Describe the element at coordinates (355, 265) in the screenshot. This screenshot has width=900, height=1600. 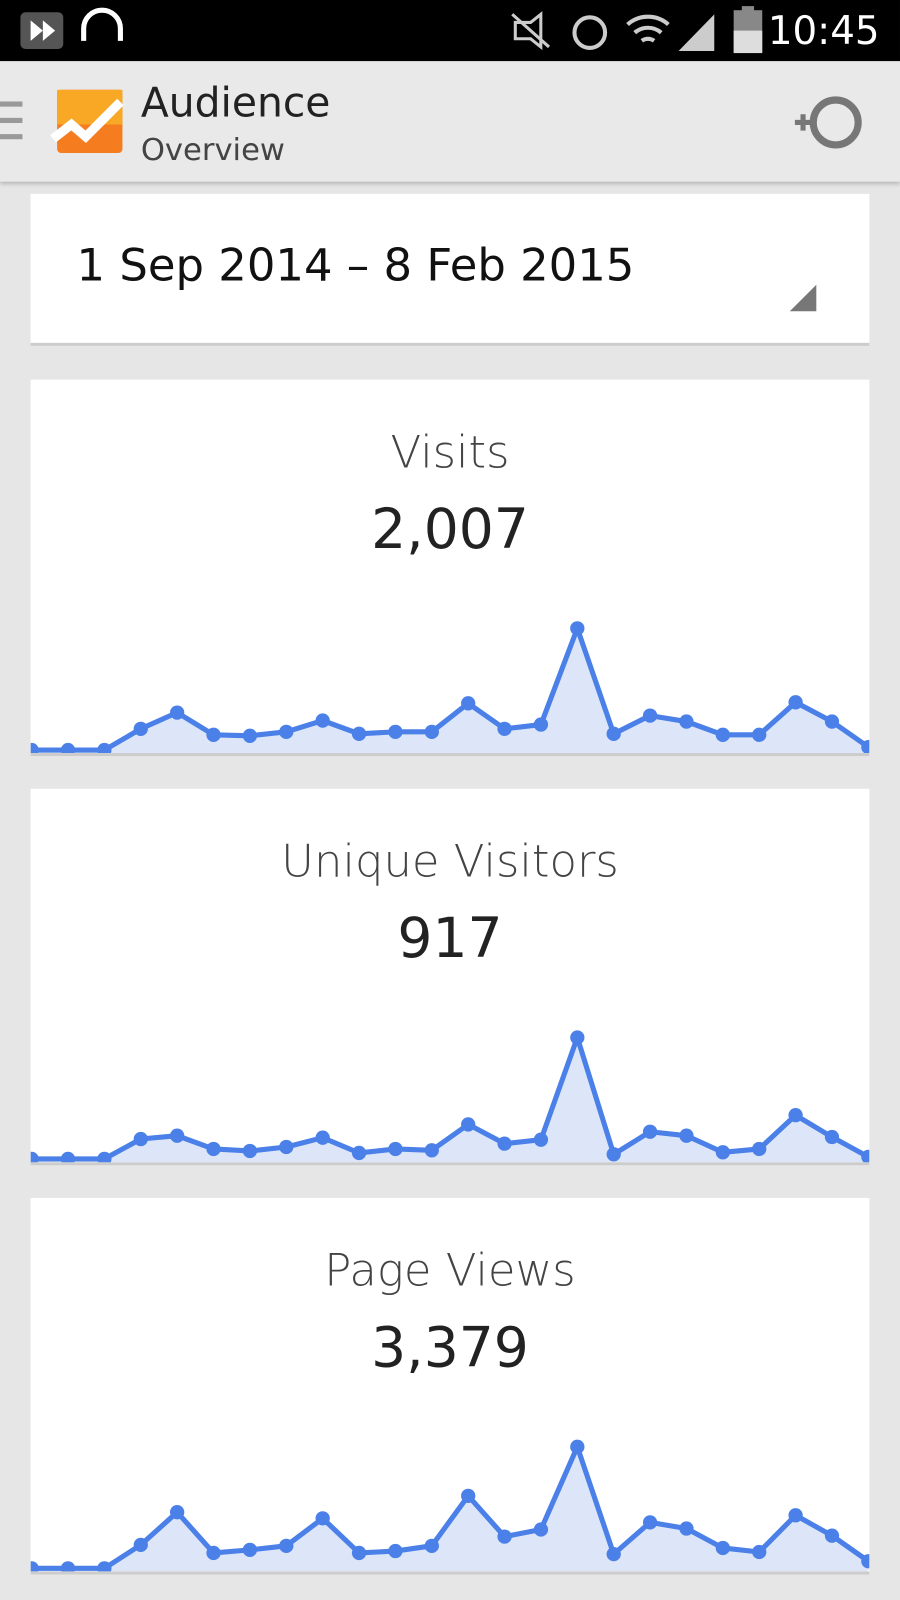
I see `date-range: 1 Sep 2014 – 8 Feb 2015` at that location.